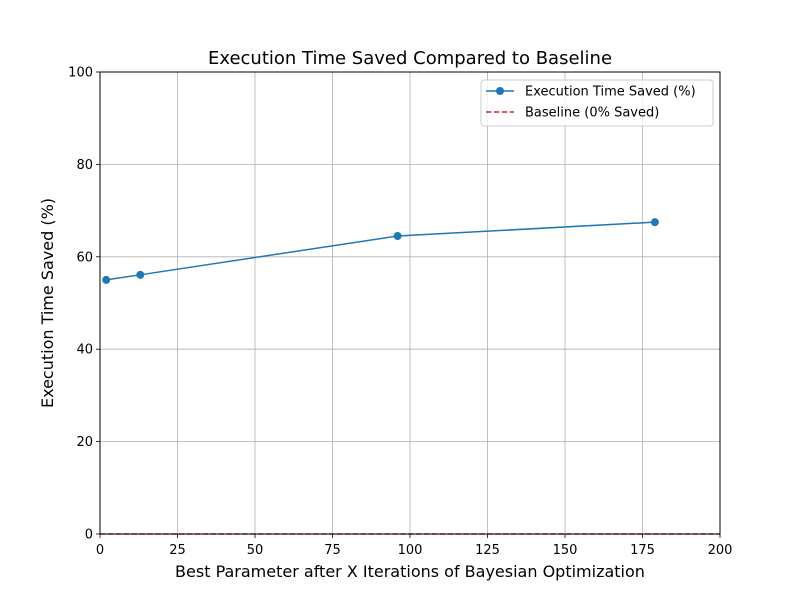  Describe the element at coordinates (177, 550) in the screenshot. I see `x-tick-label: 25` at that location.